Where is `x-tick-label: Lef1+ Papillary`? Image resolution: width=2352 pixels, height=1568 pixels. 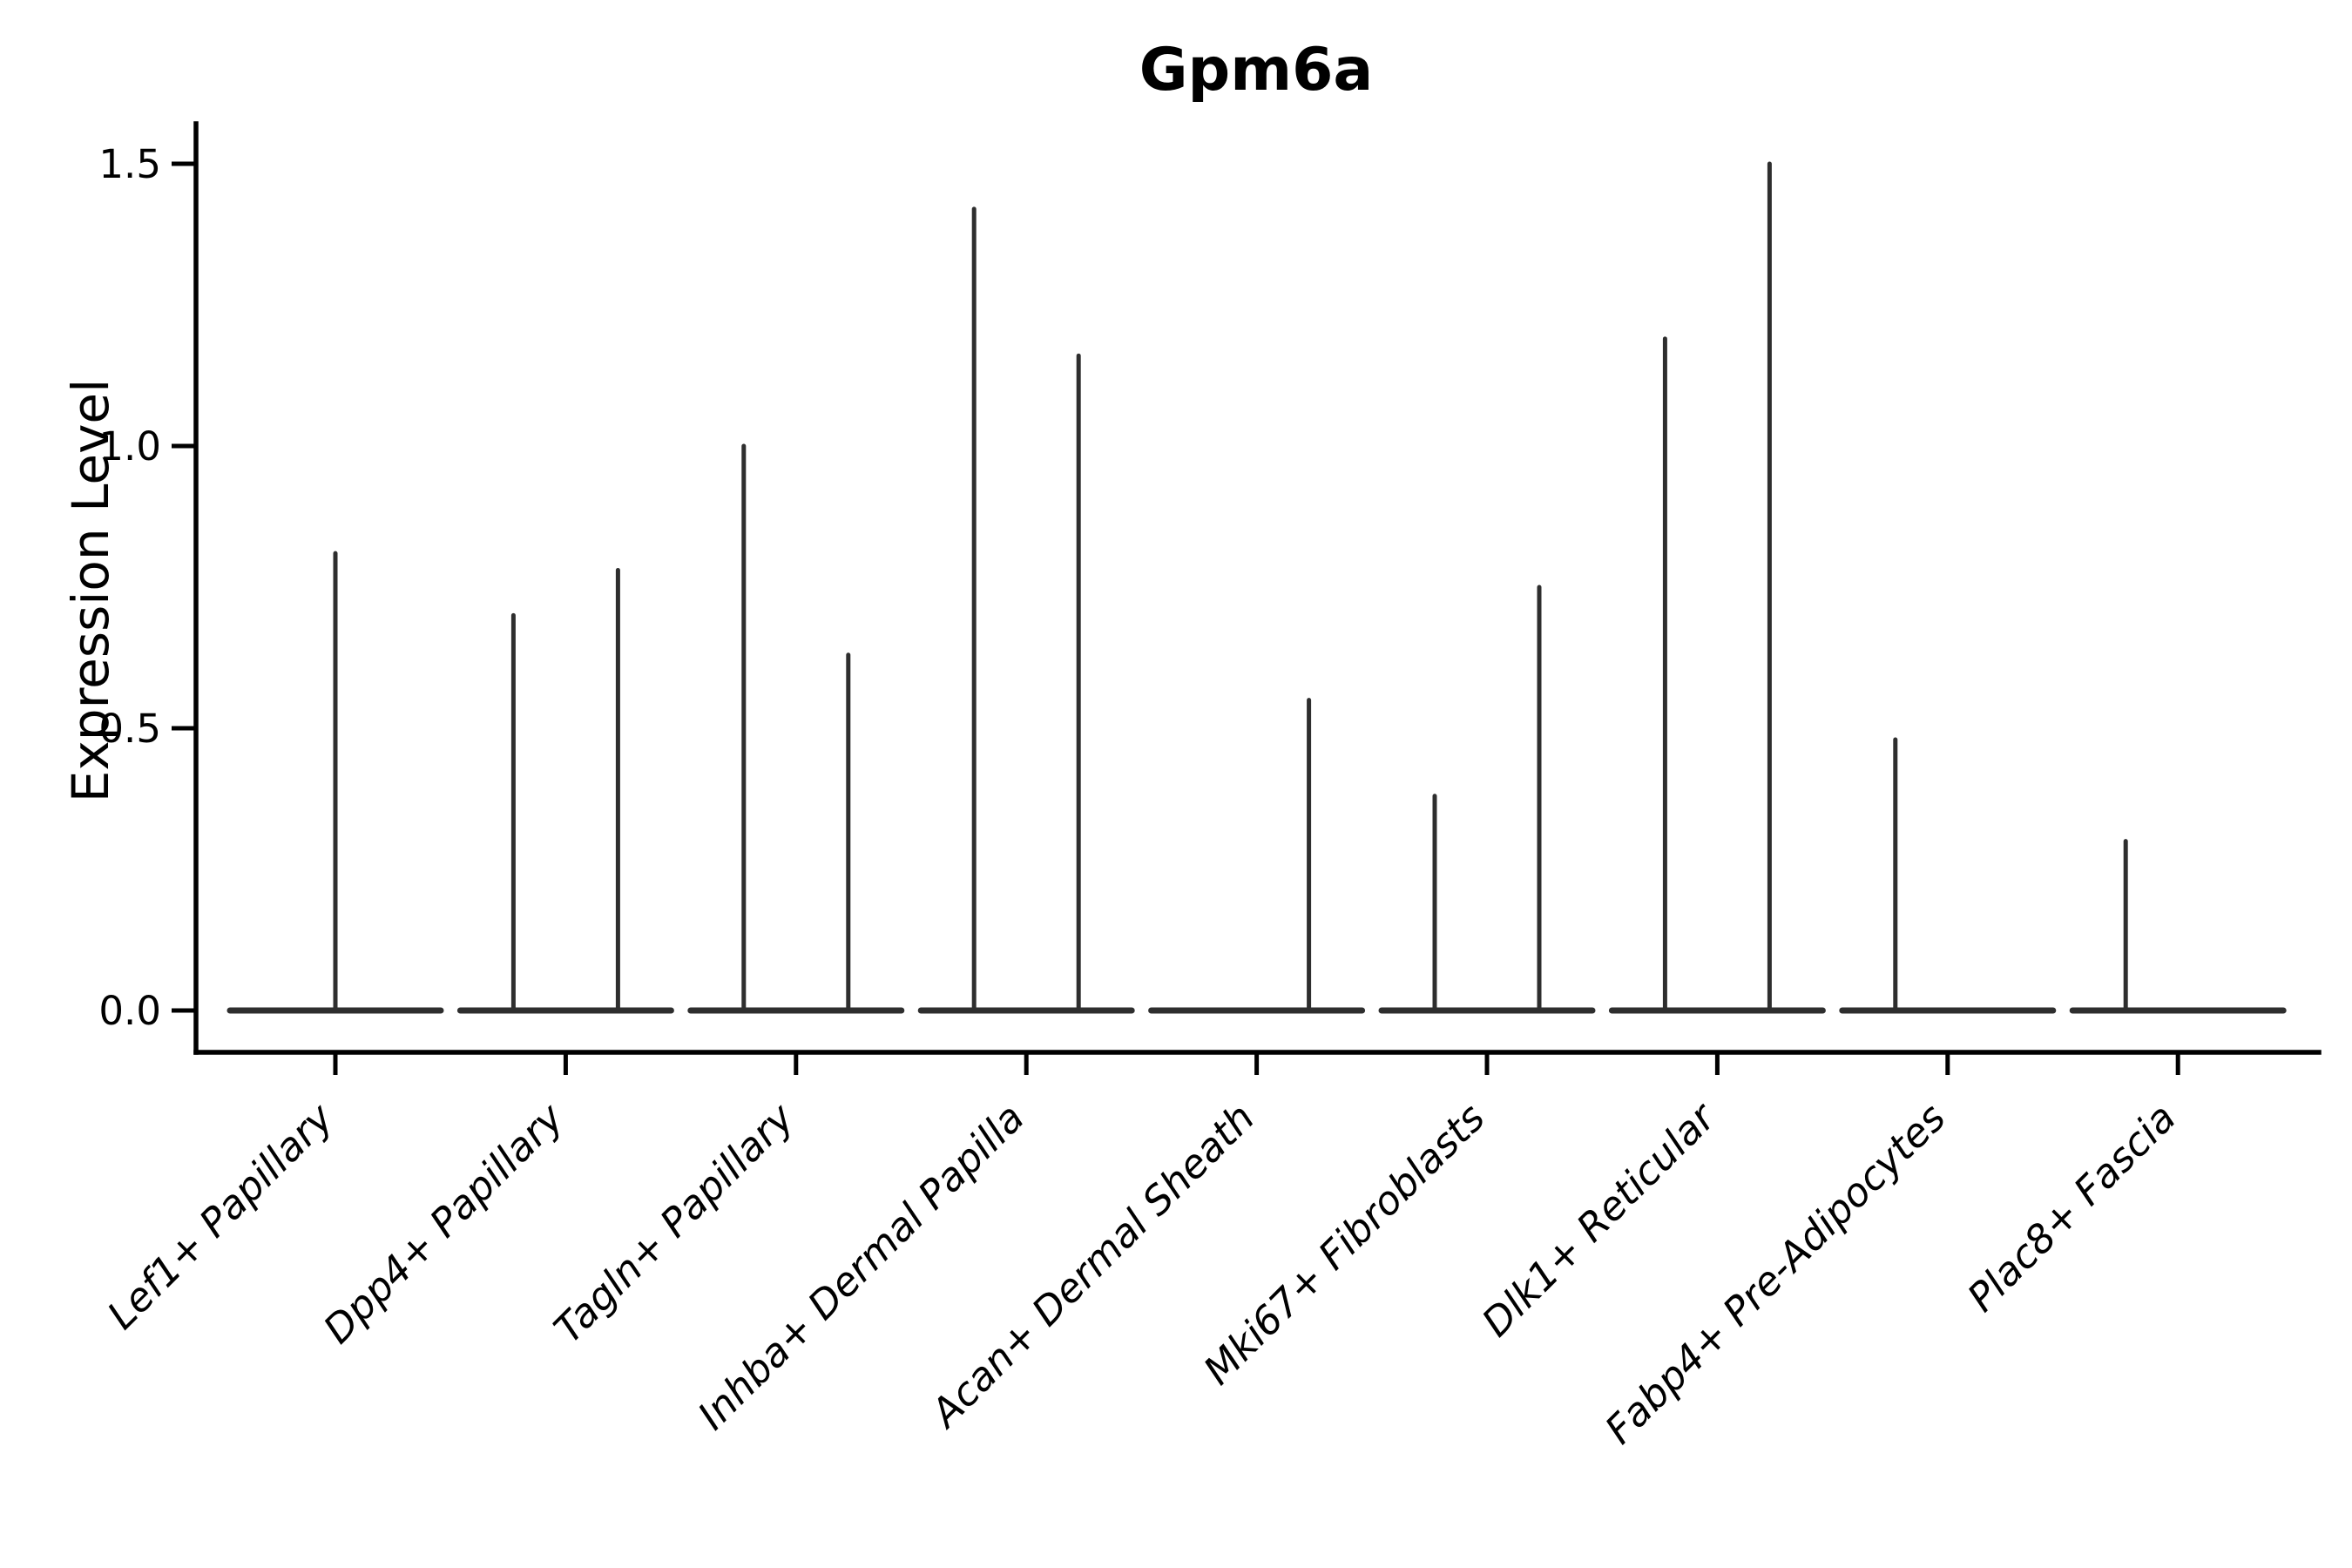
x-tick-label: Lef1+ Papillary is located at coordinates (220, 1215).